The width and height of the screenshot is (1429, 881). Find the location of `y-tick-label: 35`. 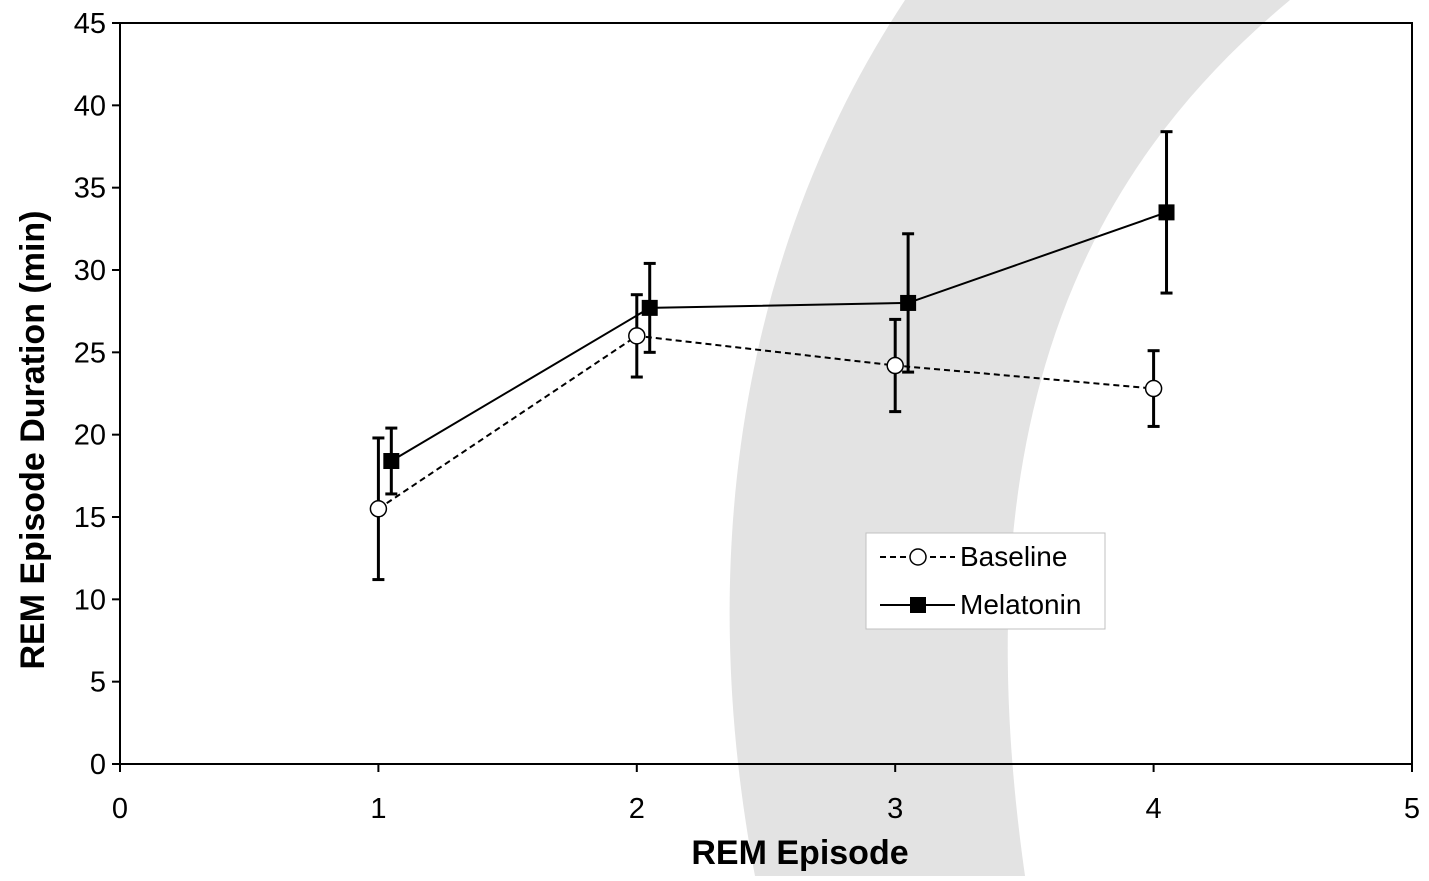

y-tick-label: 35 is located at coordinates (90, 189).